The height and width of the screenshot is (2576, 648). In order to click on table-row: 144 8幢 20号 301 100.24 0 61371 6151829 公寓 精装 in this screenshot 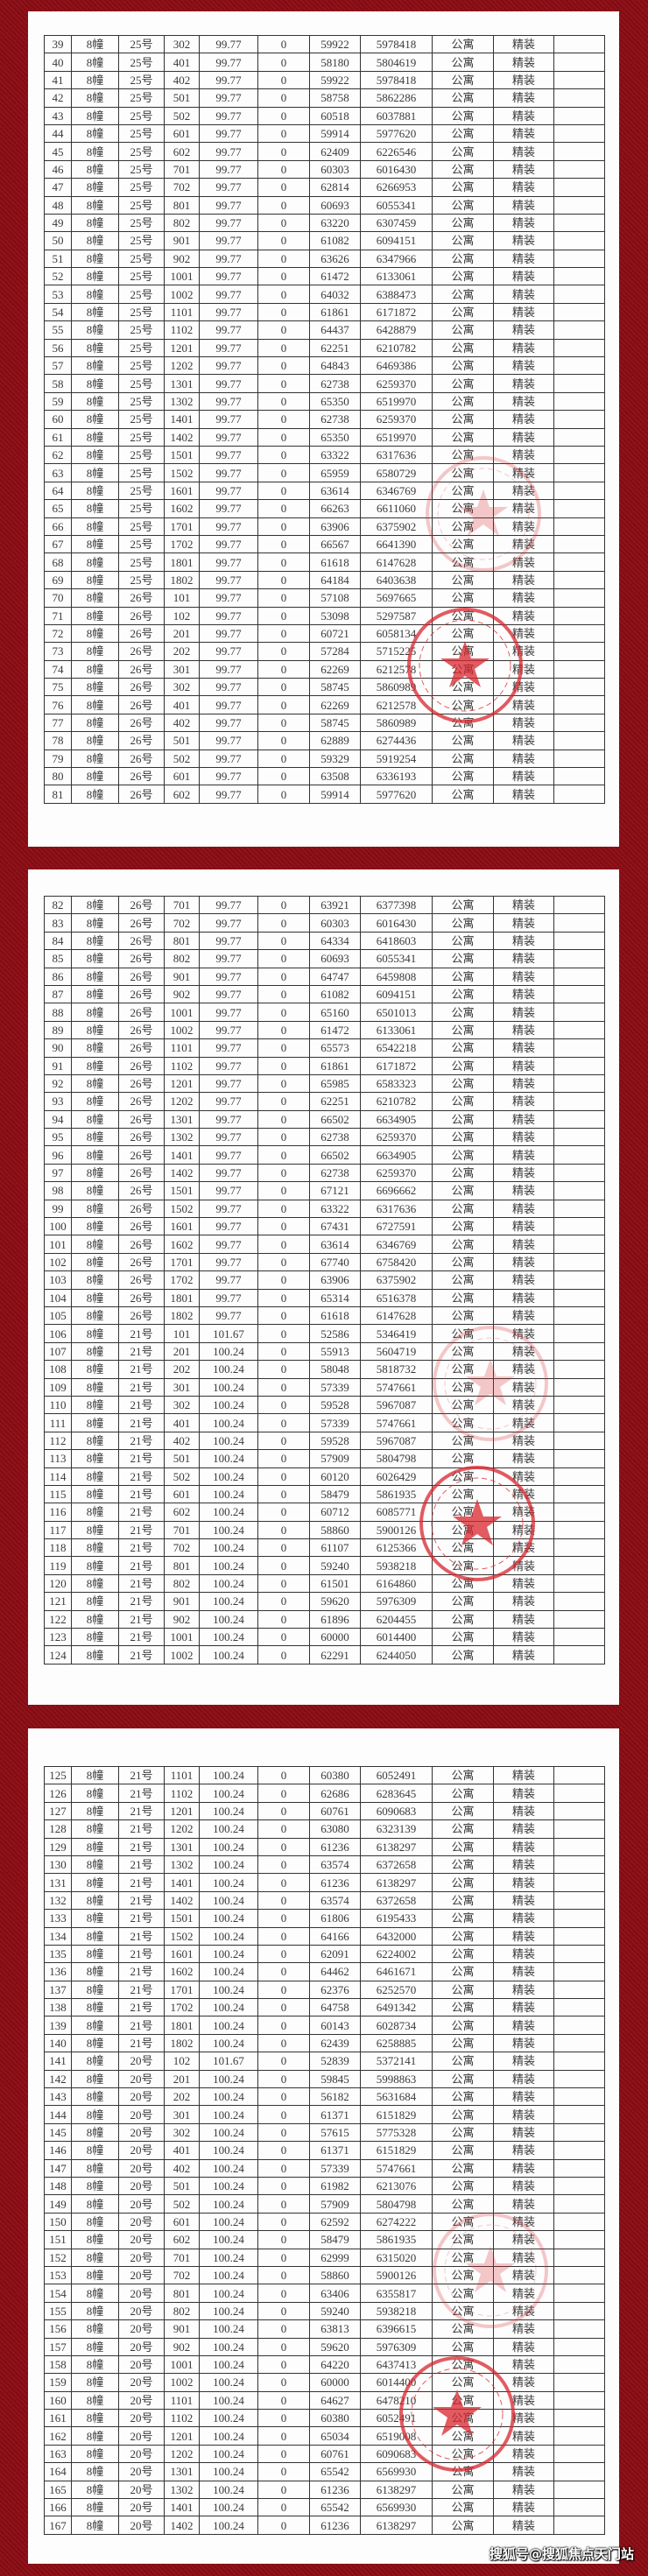, I will do `click(324, 2114)`.